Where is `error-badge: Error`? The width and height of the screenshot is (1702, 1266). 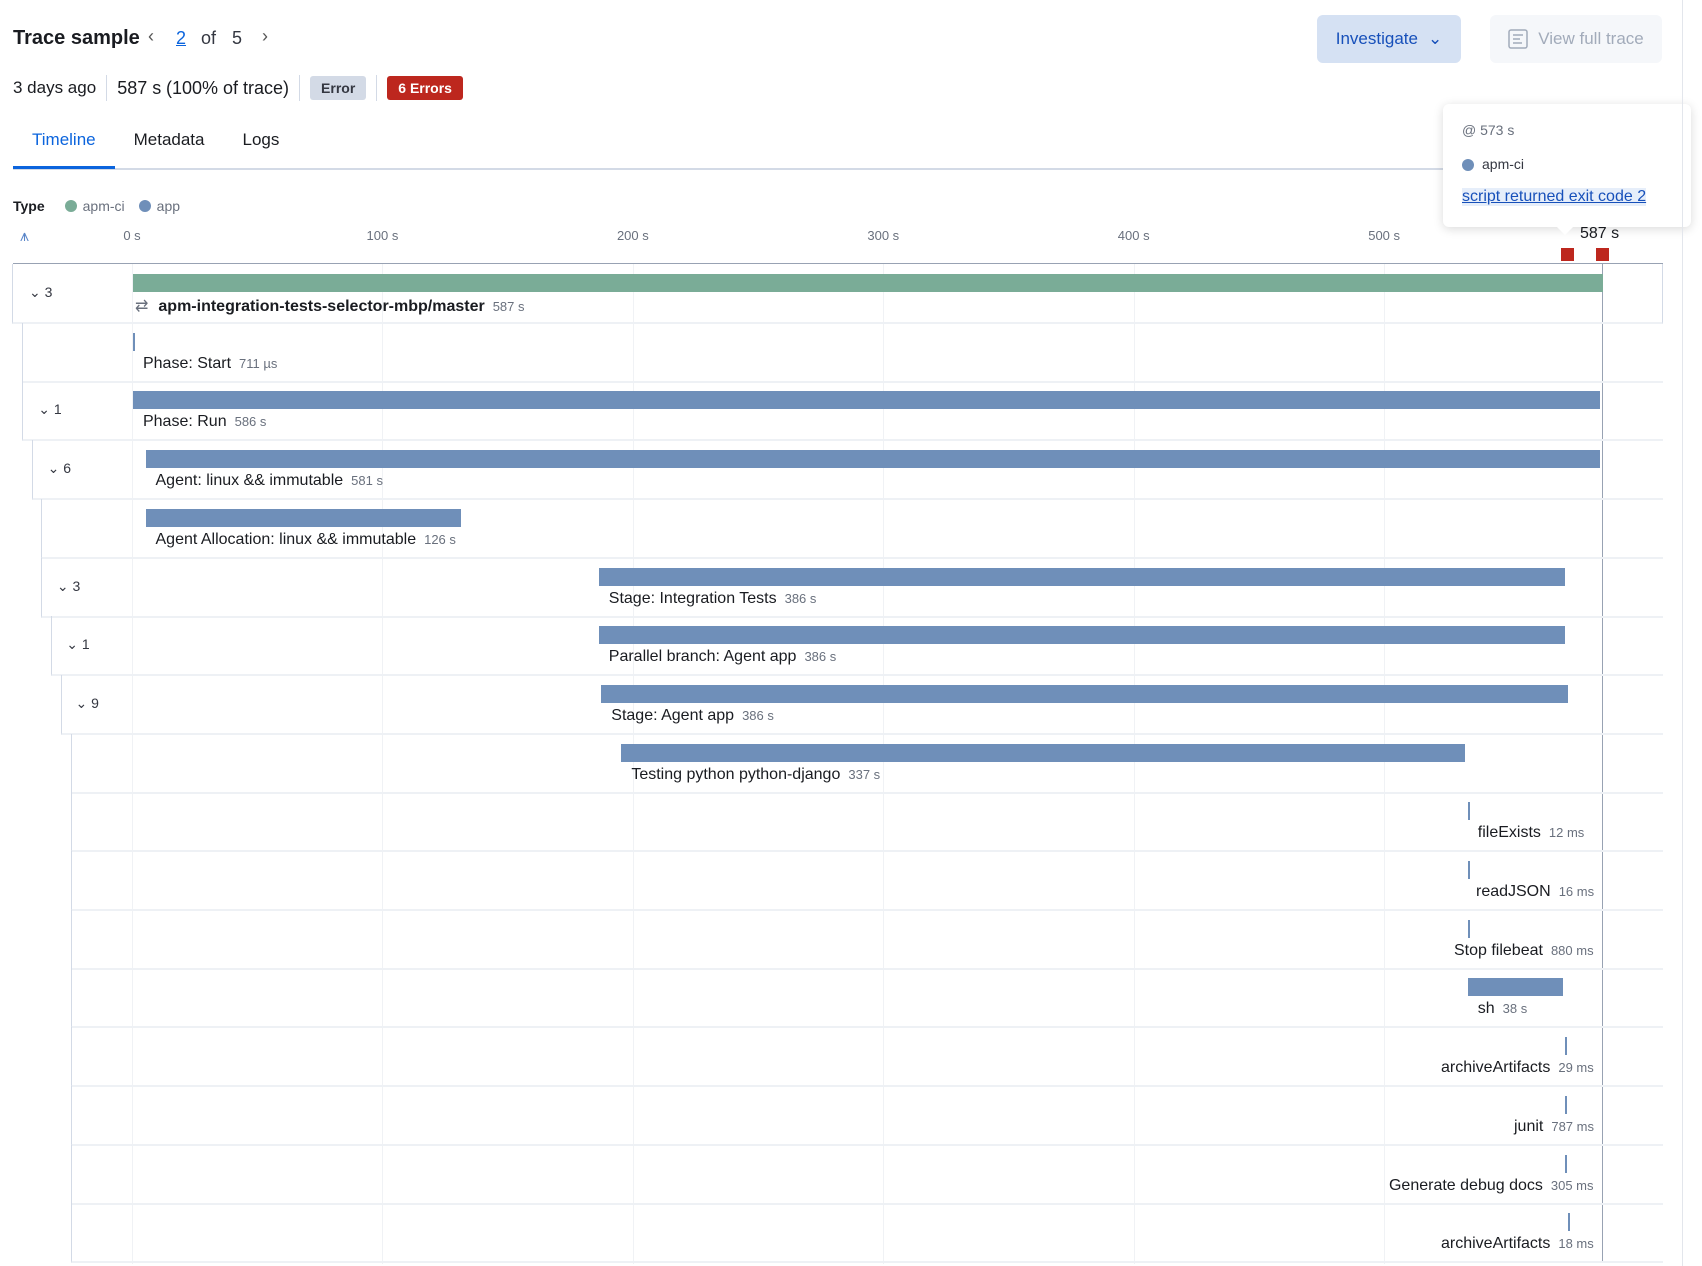
error-badge: Error is located at coordinates (338, 88).